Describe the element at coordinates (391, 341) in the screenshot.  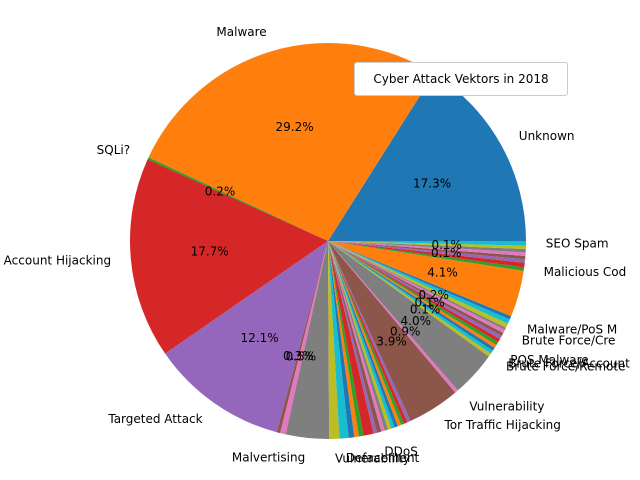
I see `slice-percentage: 3.9%` at that location.